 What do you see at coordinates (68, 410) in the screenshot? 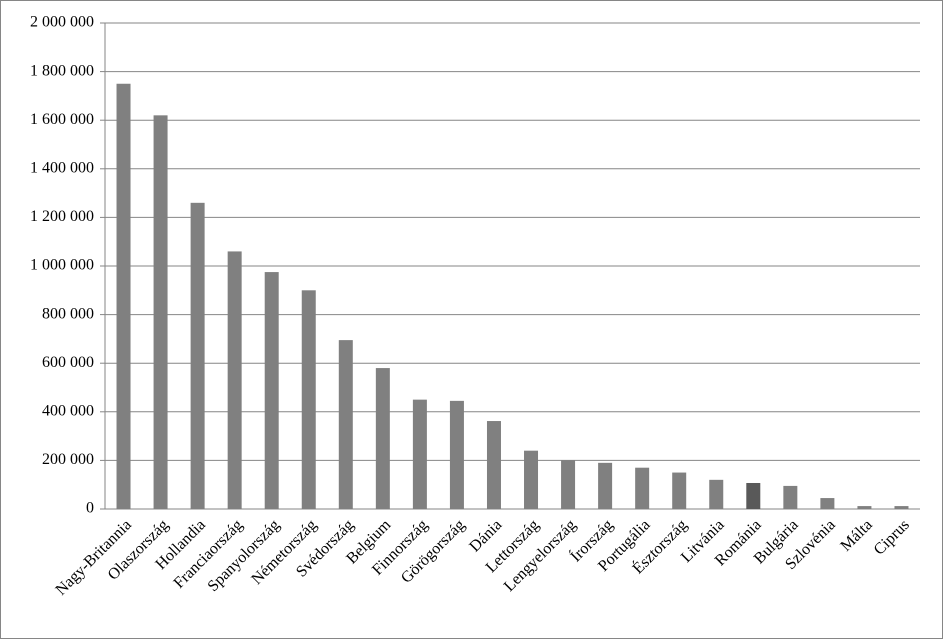
I see `y-tick-label: 400 000` at bounding box center [68, 410].